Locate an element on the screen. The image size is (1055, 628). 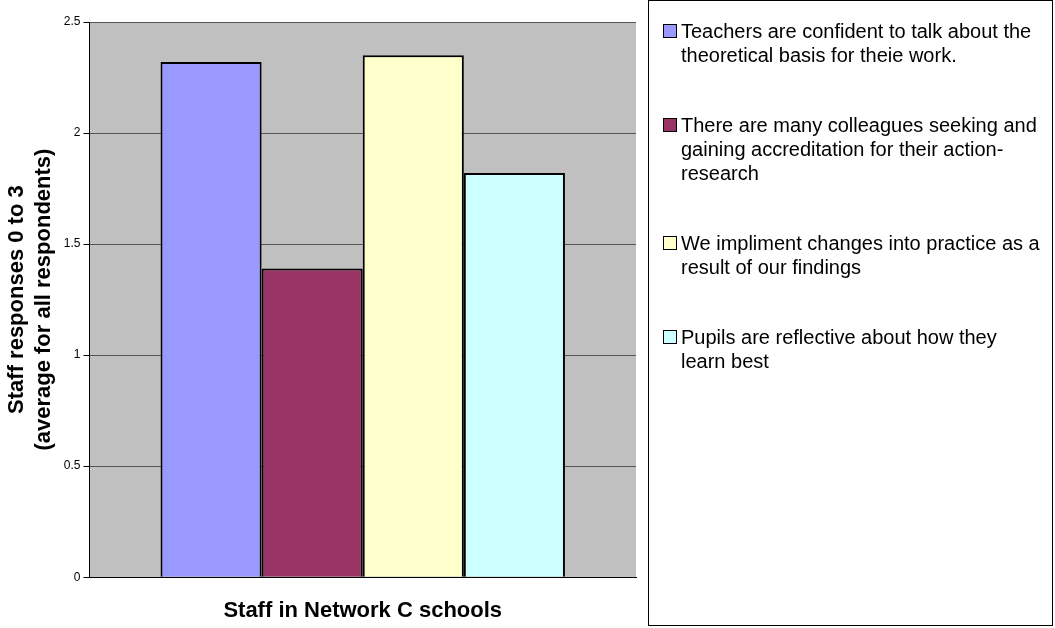
y-tick-label: 0 is located at coordinates (77, 576).